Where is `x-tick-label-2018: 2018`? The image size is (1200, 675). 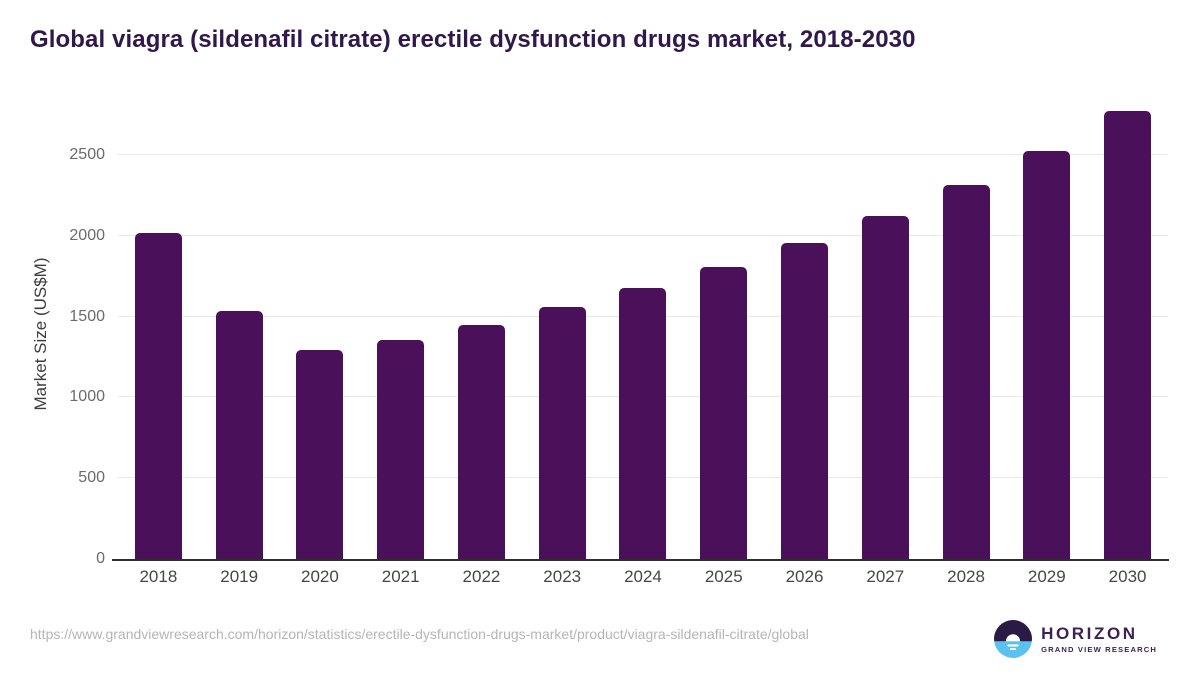 x-tick-label-2018: 2018 is located at coordinates (158, 576).